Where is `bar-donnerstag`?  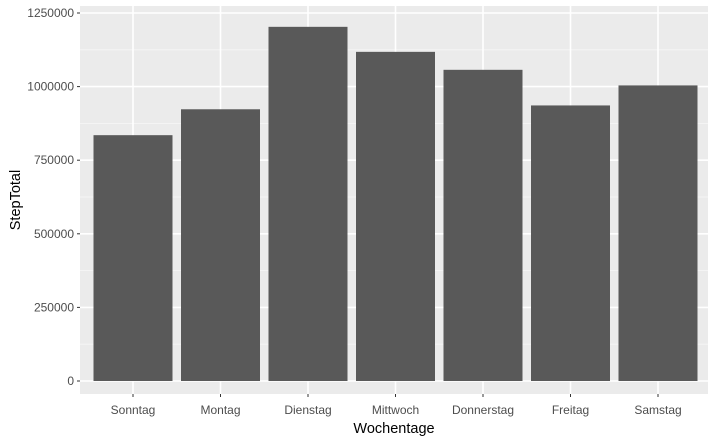
bar-donnerstag is located at coordinates (483, 225).